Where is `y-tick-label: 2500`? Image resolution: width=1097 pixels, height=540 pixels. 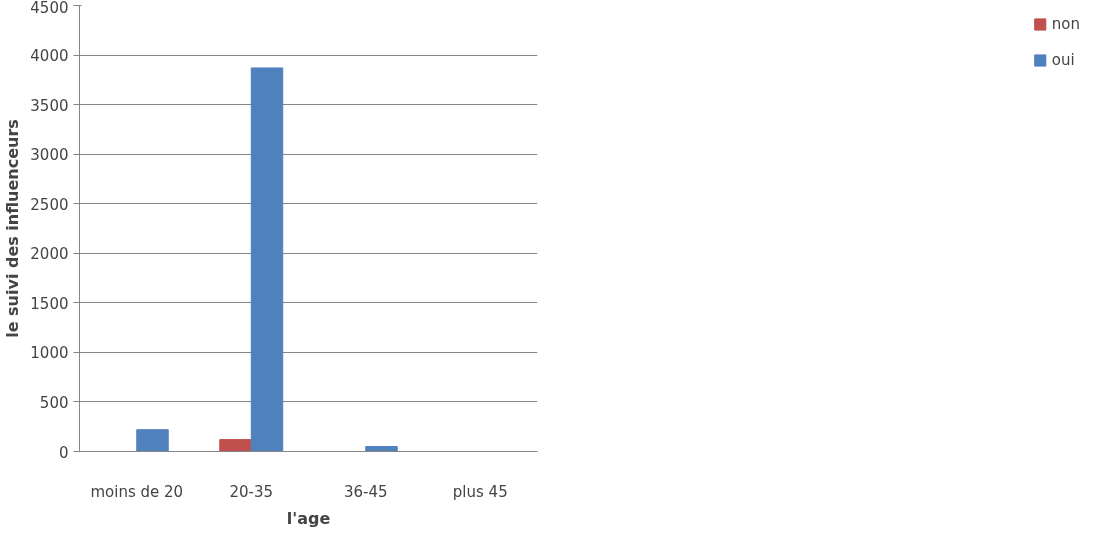 y-tick-label: 2500 is located at coordinates (49, 204).